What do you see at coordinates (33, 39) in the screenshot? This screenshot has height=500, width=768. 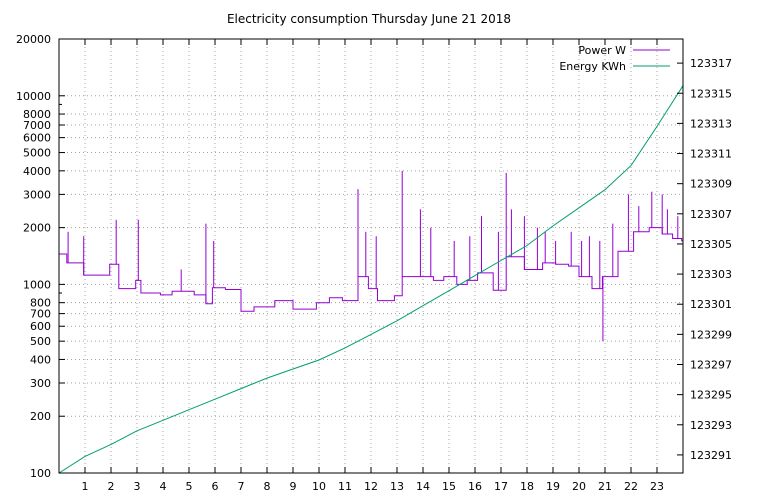 I see `y-left-tick-label: 20000` at bounding box center [33, 39].